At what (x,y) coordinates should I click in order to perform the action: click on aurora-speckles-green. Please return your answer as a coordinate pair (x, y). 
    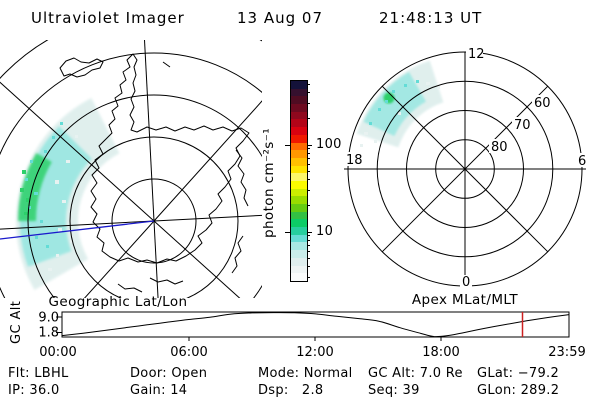
    Looking at the image, I should click on (24, 192).